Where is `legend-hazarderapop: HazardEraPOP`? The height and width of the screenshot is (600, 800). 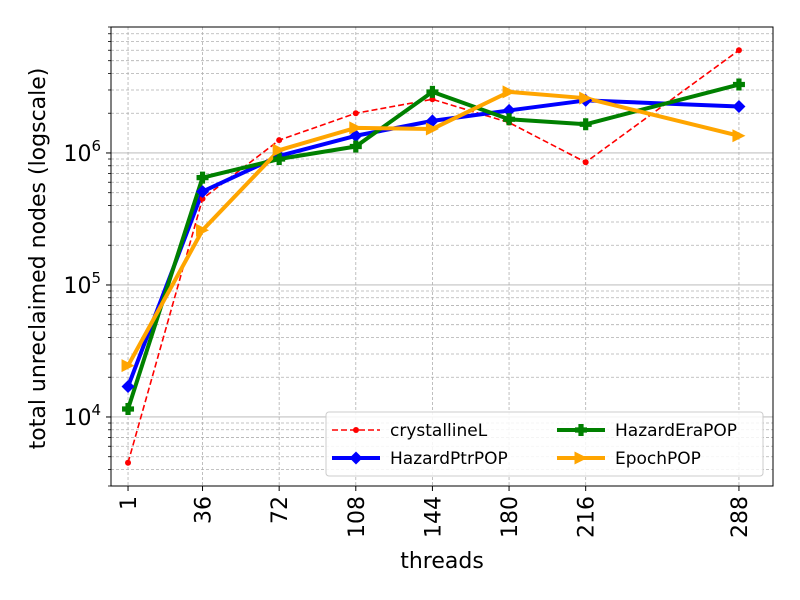
legend-hazarderapop: HazardEraPOP is located at coordinates (647, 431).